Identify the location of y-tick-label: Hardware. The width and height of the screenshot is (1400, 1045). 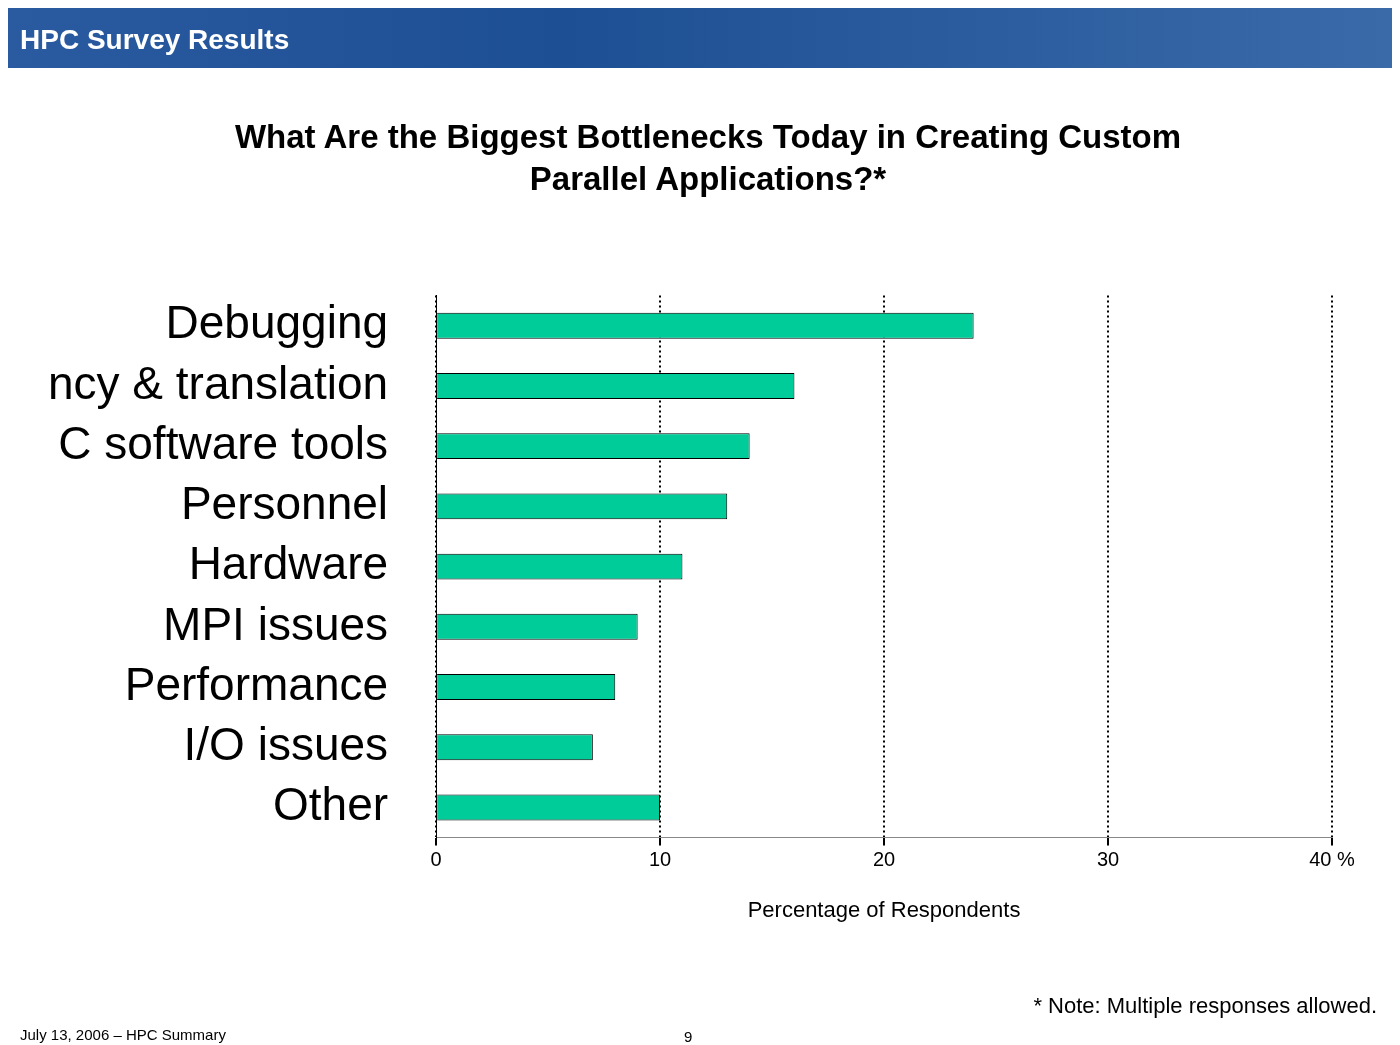
(288, 563).